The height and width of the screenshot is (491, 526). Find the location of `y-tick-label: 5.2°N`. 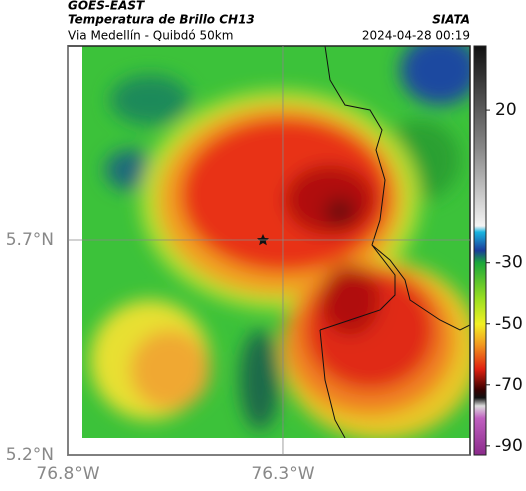

y-tick-label: 5.2°N is located at coordinates (30, 455).